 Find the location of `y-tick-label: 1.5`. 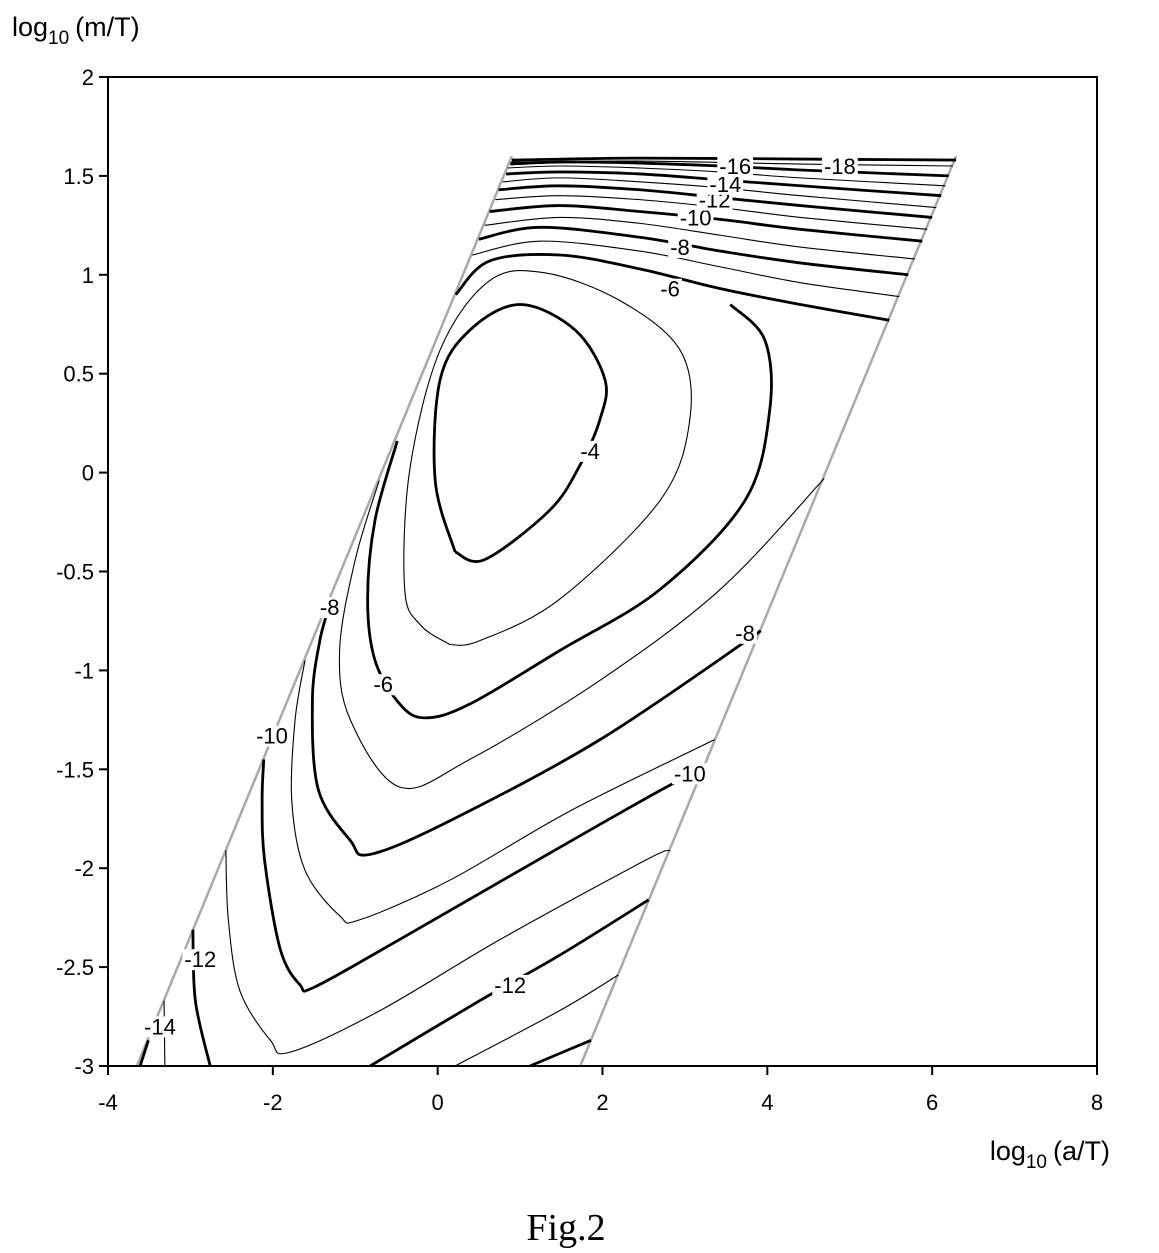

y-tick-label: 1.5 is located at coordinates (78, 176).